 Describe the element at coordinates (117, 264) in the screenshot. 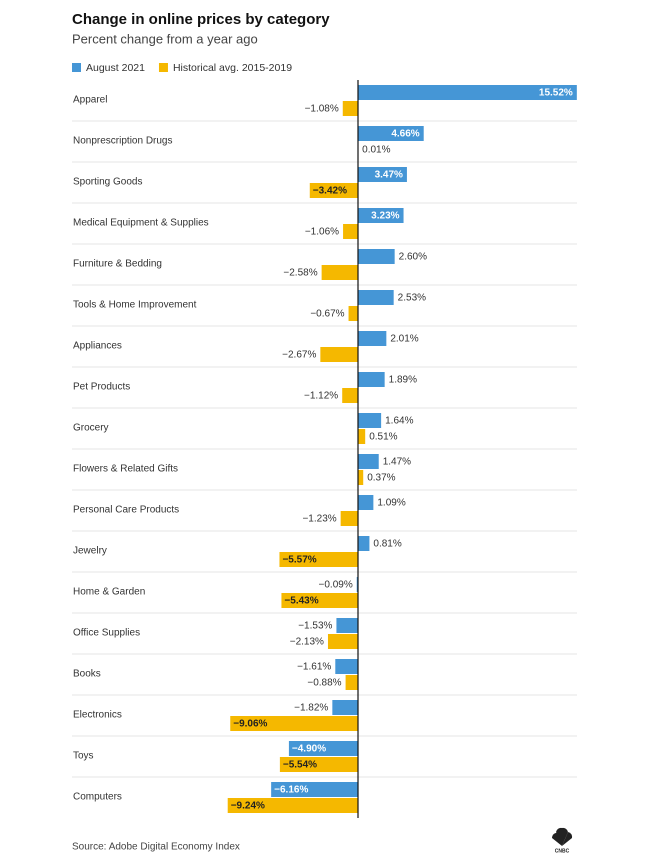

I see `category-label: Furniture & Bedding` at that location.